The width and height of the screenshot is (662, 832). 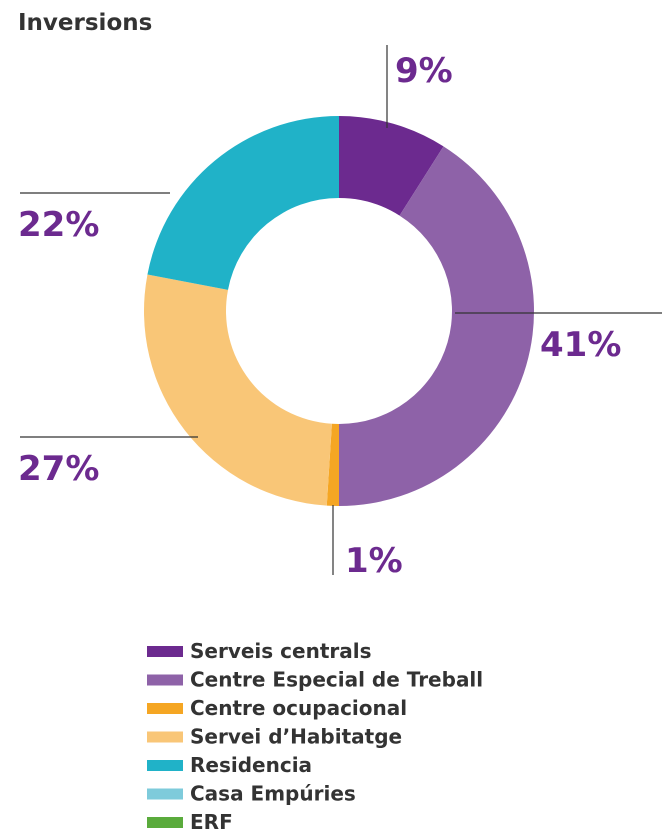 I want to click on value-label: 27%, so click(x=58, y=469).